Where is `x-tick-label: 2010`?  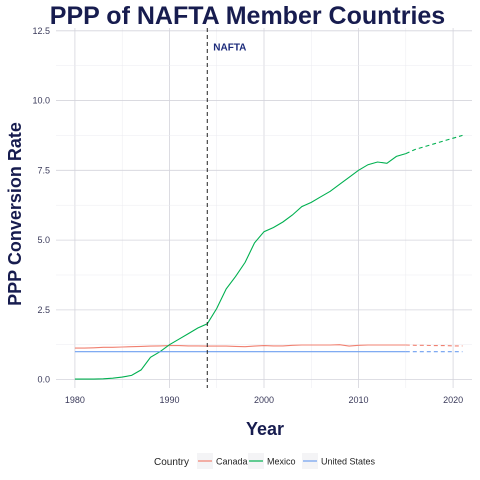
x-tick-label: 2010 is located at coordinates (359, 400).